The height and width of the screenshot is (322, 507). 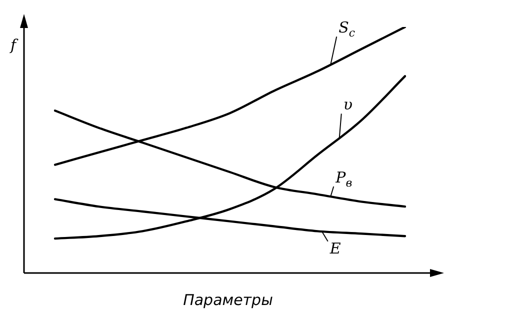 I want to click on y-axis-title: f, so click(x=13, y=45).